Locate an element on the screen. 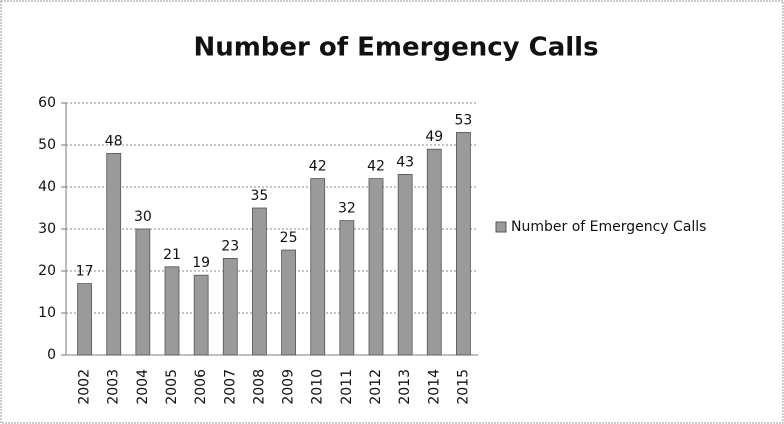  data-label: 23 is located at coordinates (230, 246).